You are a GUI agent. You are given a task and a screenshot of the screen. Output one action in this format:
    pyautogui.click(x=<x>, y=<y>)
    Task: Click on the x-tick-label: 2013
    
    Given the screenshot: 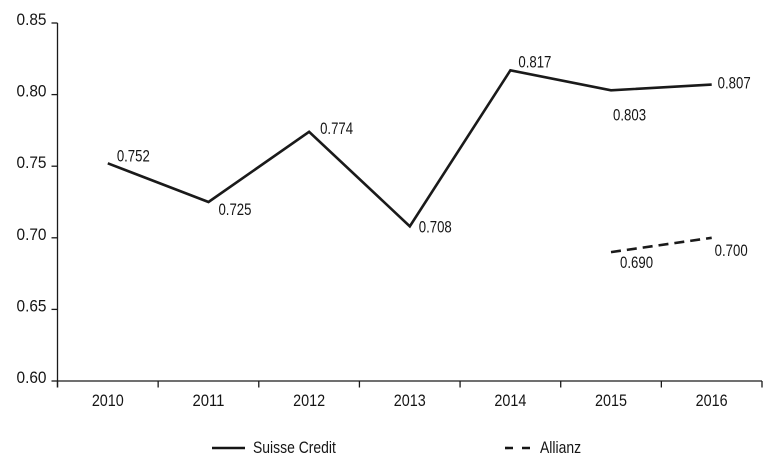 What is the action you would take?
    pyautogui.click(x=410, y=400)
    